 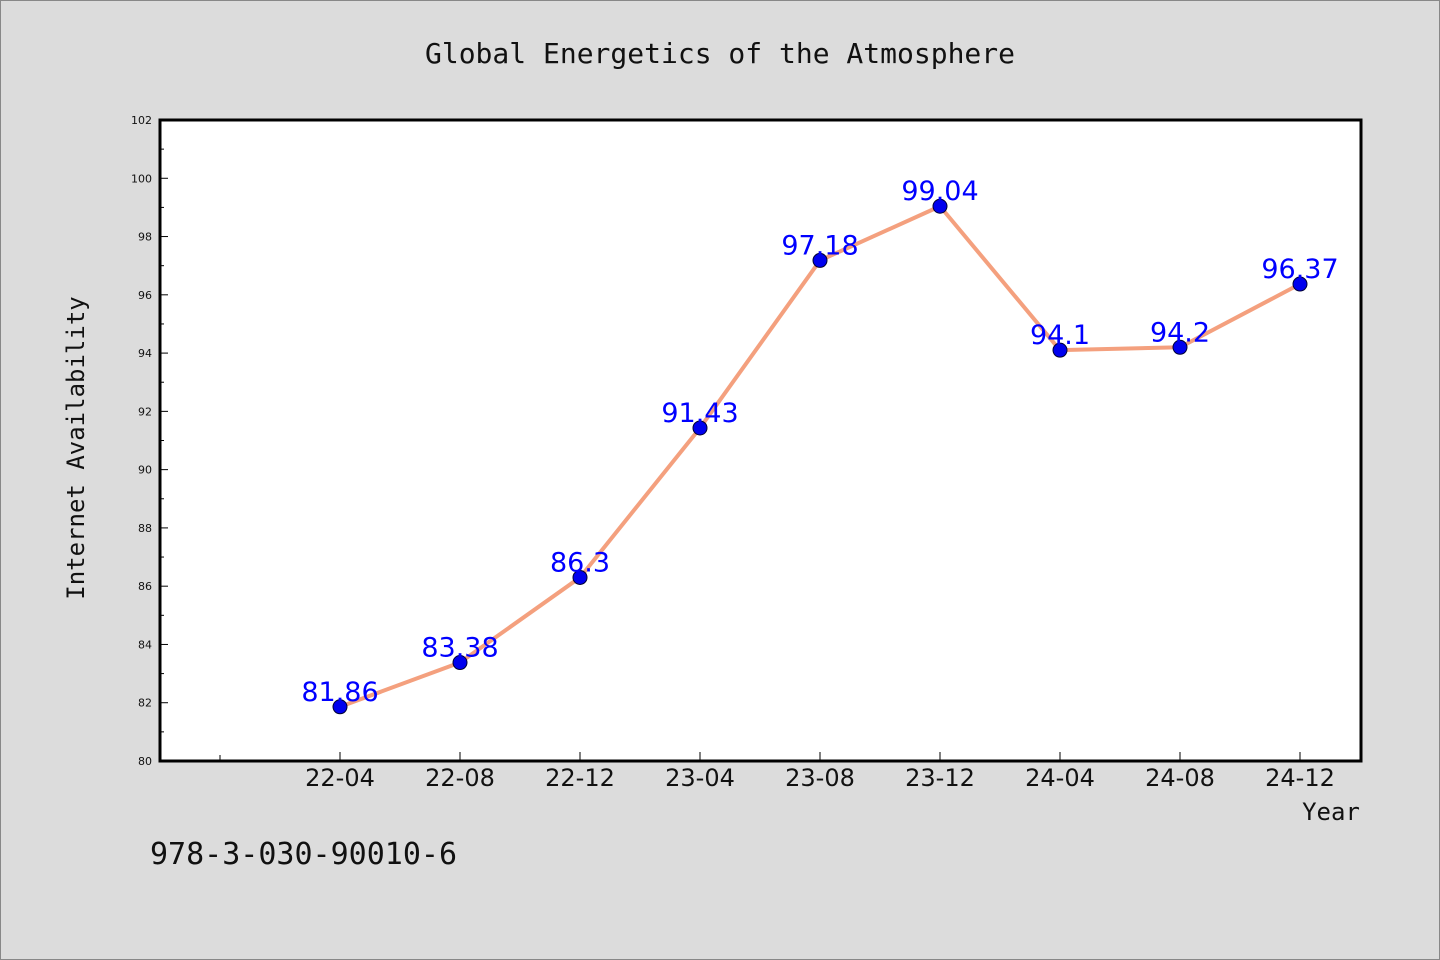 I want to click on y-tick-label: 102, so click(x=141, y=120).